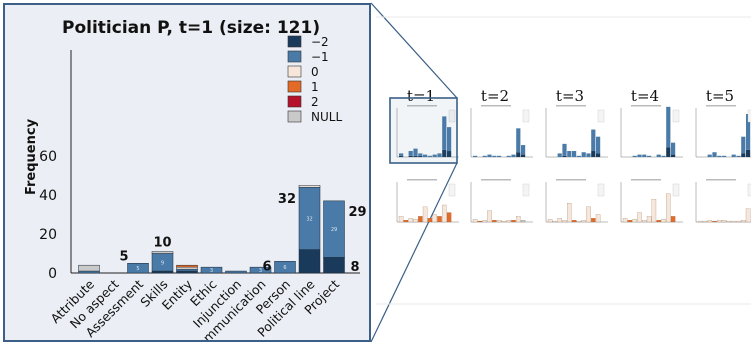 The height and width of the screenshot is (345, 751). Describe the element at coordinates (320, 42) in the screenshot. I see `legend-label: −2` at that location.